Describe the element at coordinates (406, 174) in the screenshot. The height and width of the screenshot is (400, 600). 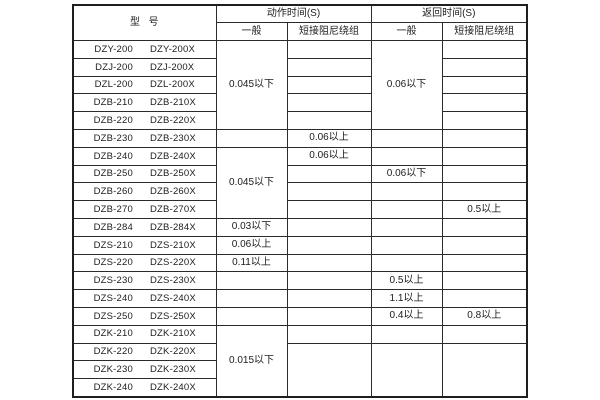
I see `return-general-value: 0.06以下` at that location.